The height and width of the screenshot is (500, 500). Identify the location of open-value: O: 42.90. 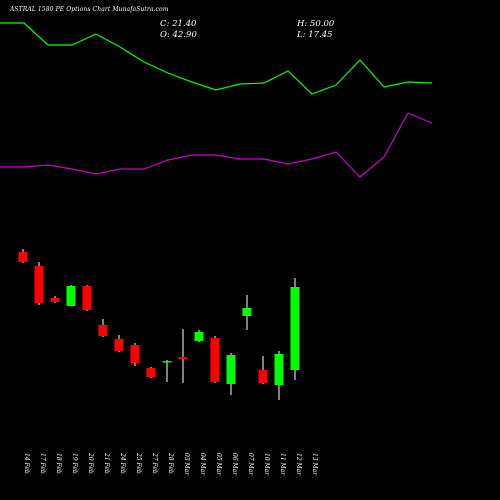
(178, 35).